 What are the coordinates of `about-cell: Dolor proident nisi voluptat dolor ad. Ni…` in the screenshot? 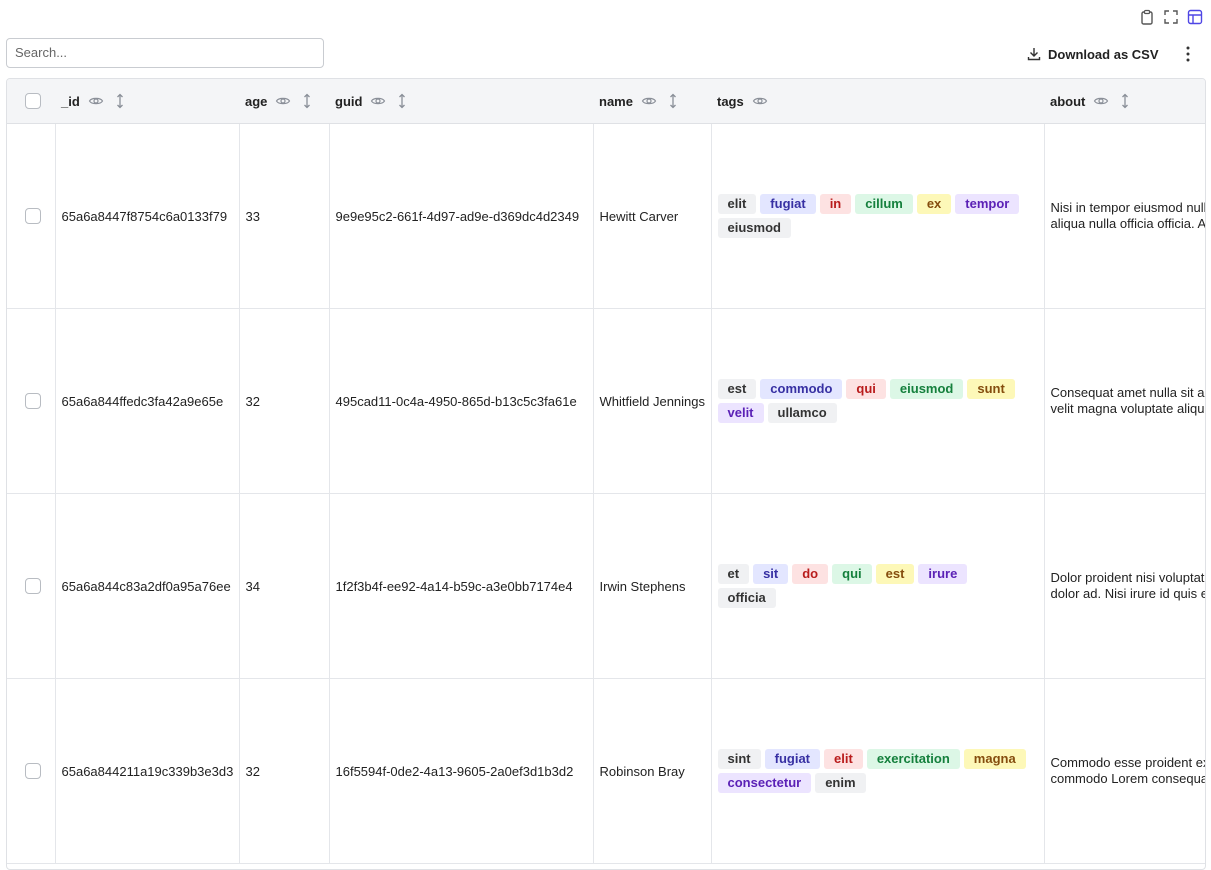 It's located at (1124, 586).